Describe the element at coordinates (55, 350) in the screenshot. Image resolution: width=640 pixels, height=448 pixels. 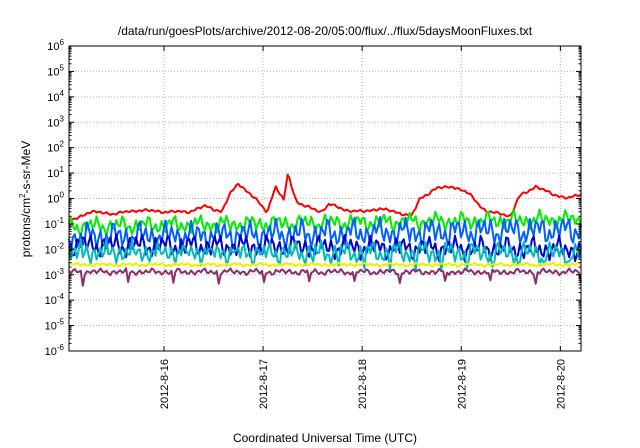
I see `y-tick-label: 10⁻⁶` at that location.